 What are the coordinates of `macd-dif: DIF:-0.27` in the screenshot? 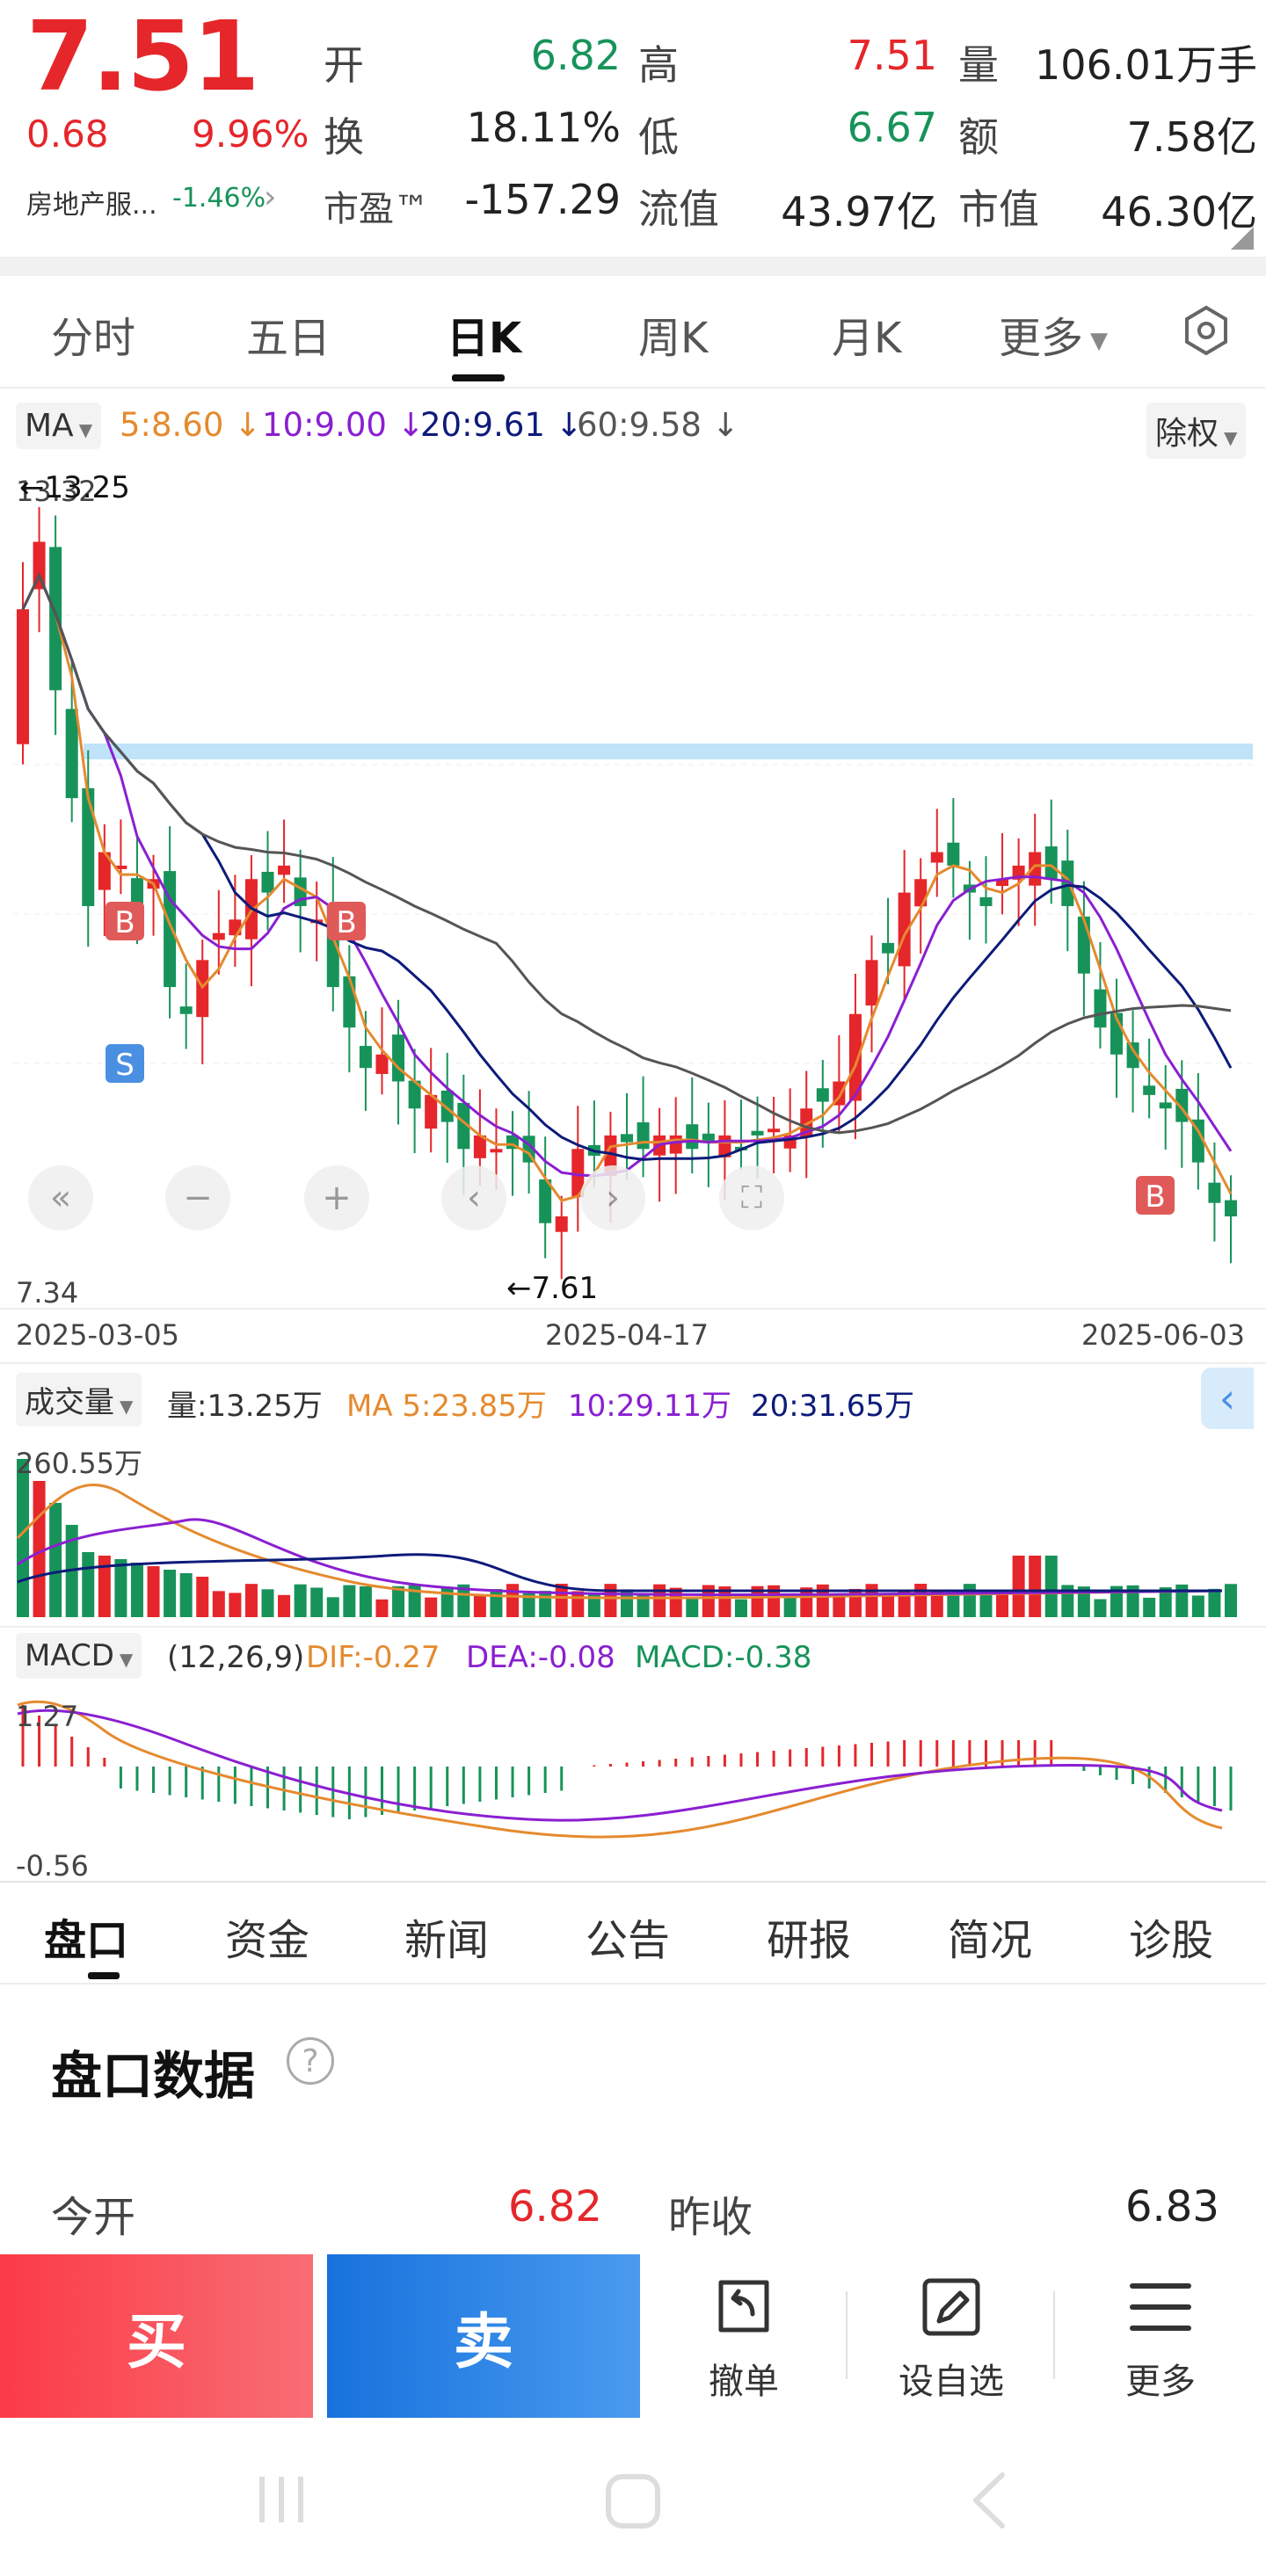 It's located at (373, 1657).